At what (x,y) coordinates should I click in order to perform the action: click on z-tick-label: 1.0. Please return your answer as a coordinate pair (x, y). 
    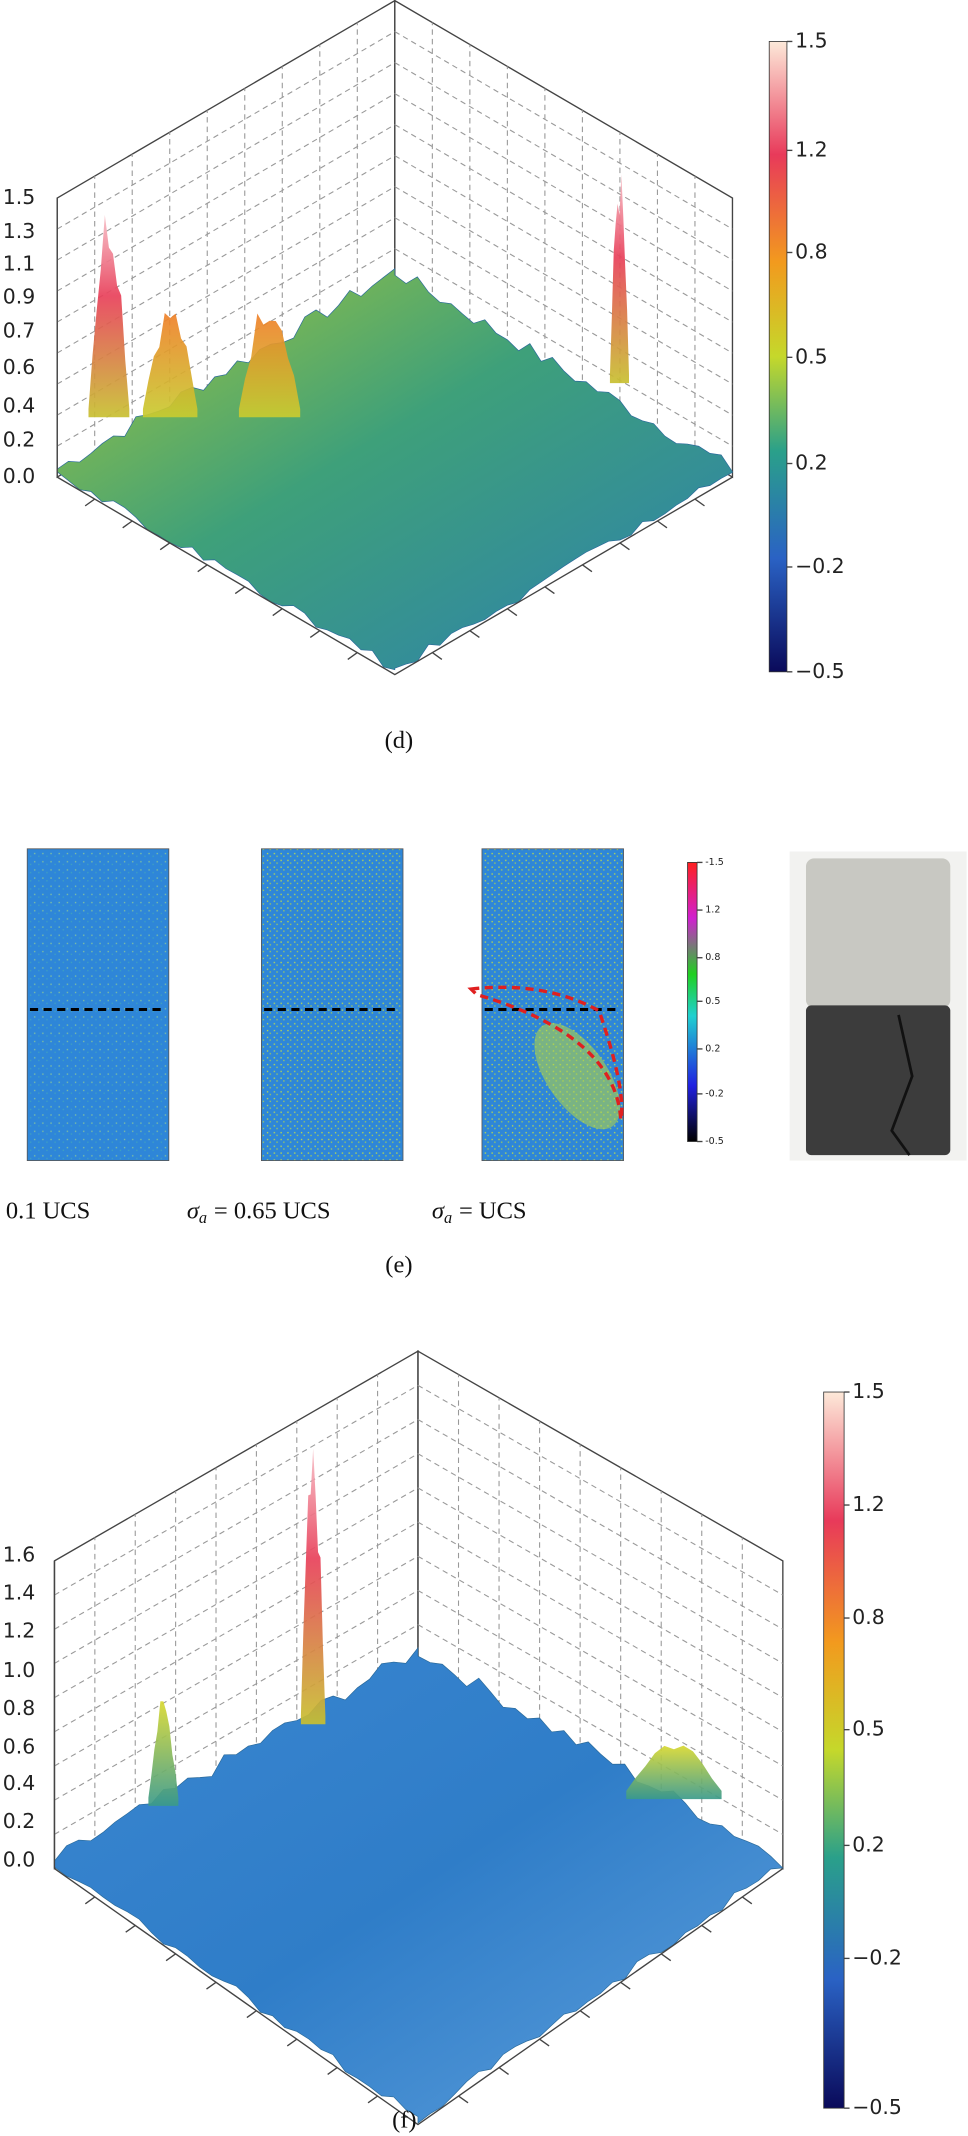
    Looking at the image, I should click on (19, 1670).